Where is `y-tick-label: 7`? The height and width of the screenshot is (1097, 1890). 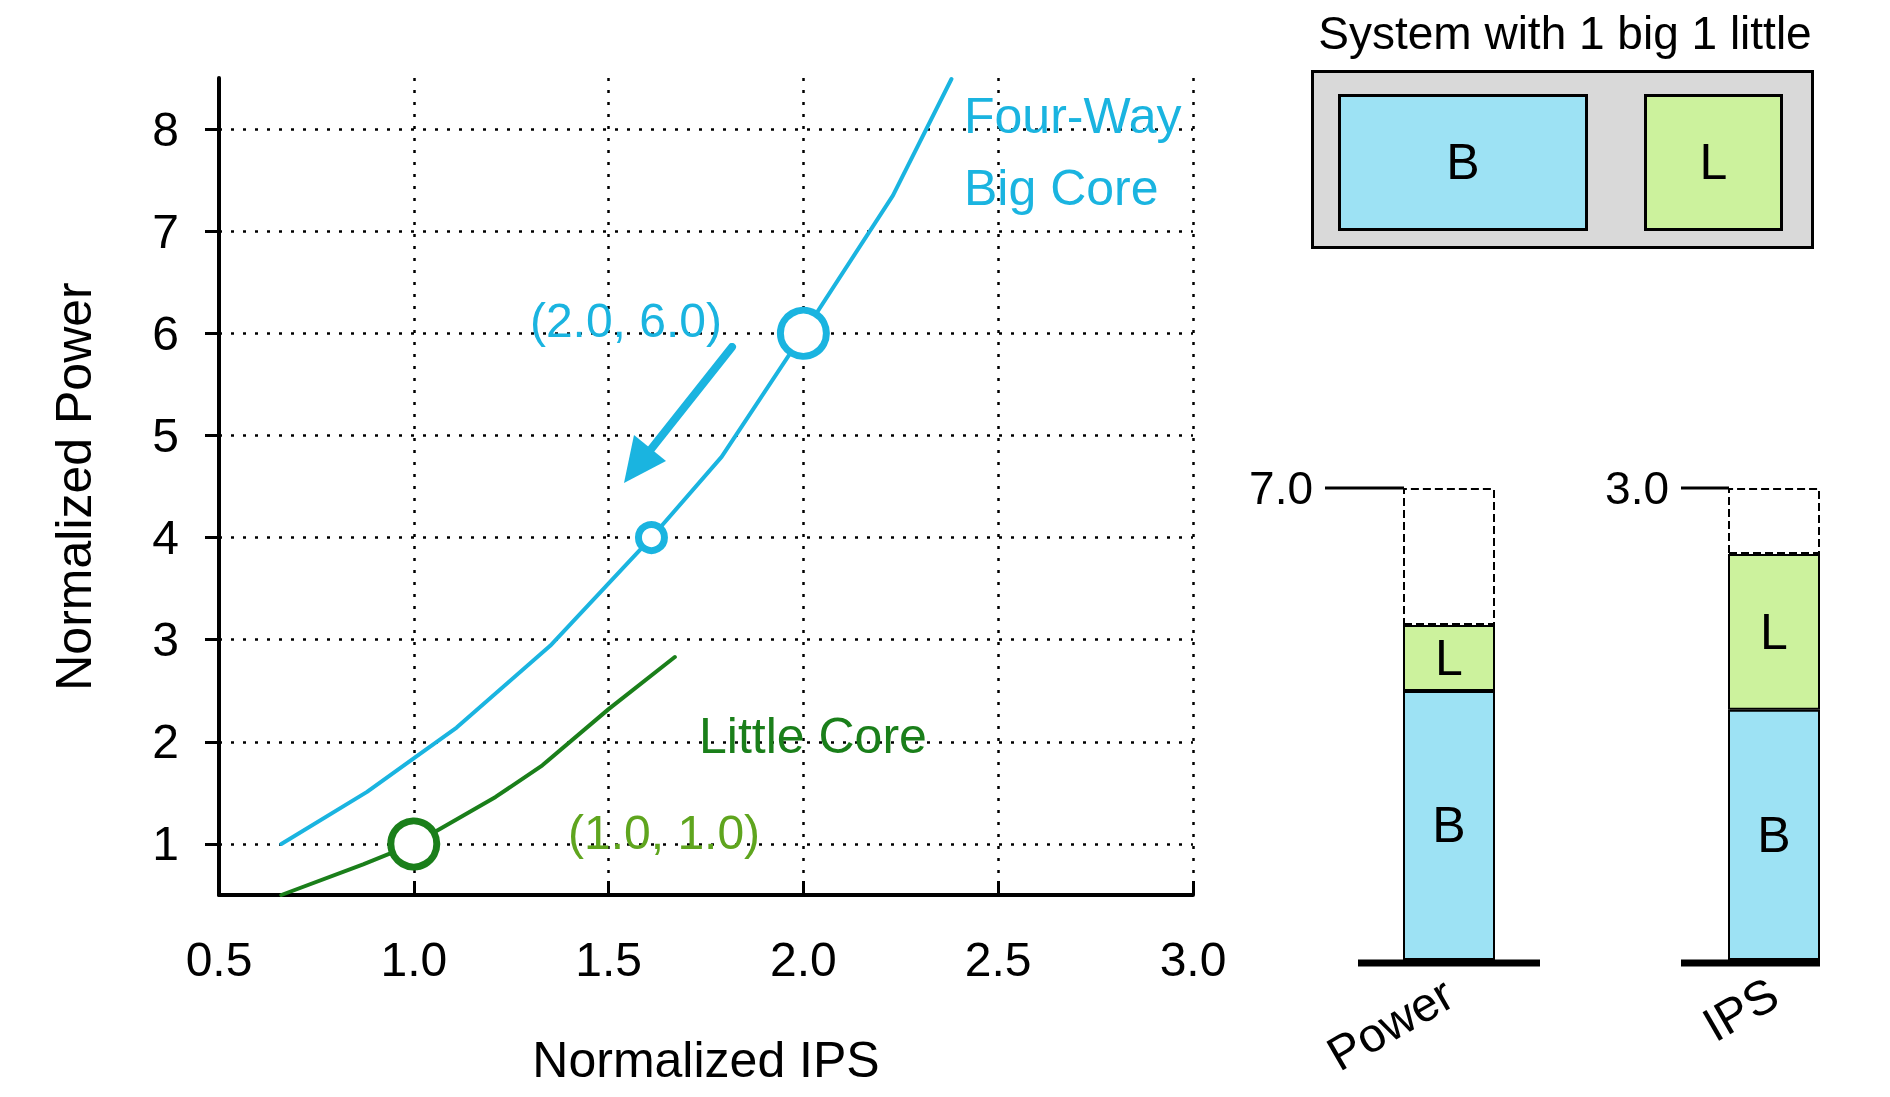
y-tick-label: 7 is located at coordinates (165, 231).